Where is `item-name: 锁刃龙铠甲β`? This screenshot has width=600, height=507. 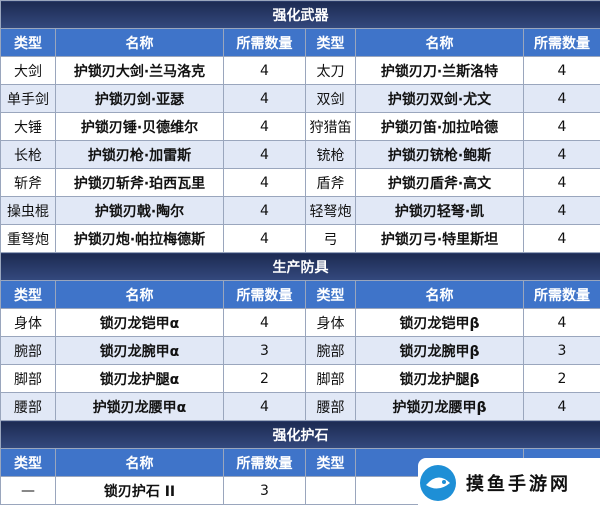
item-name: 锁刃龙铠甲β is located at coordinates (439, 322).